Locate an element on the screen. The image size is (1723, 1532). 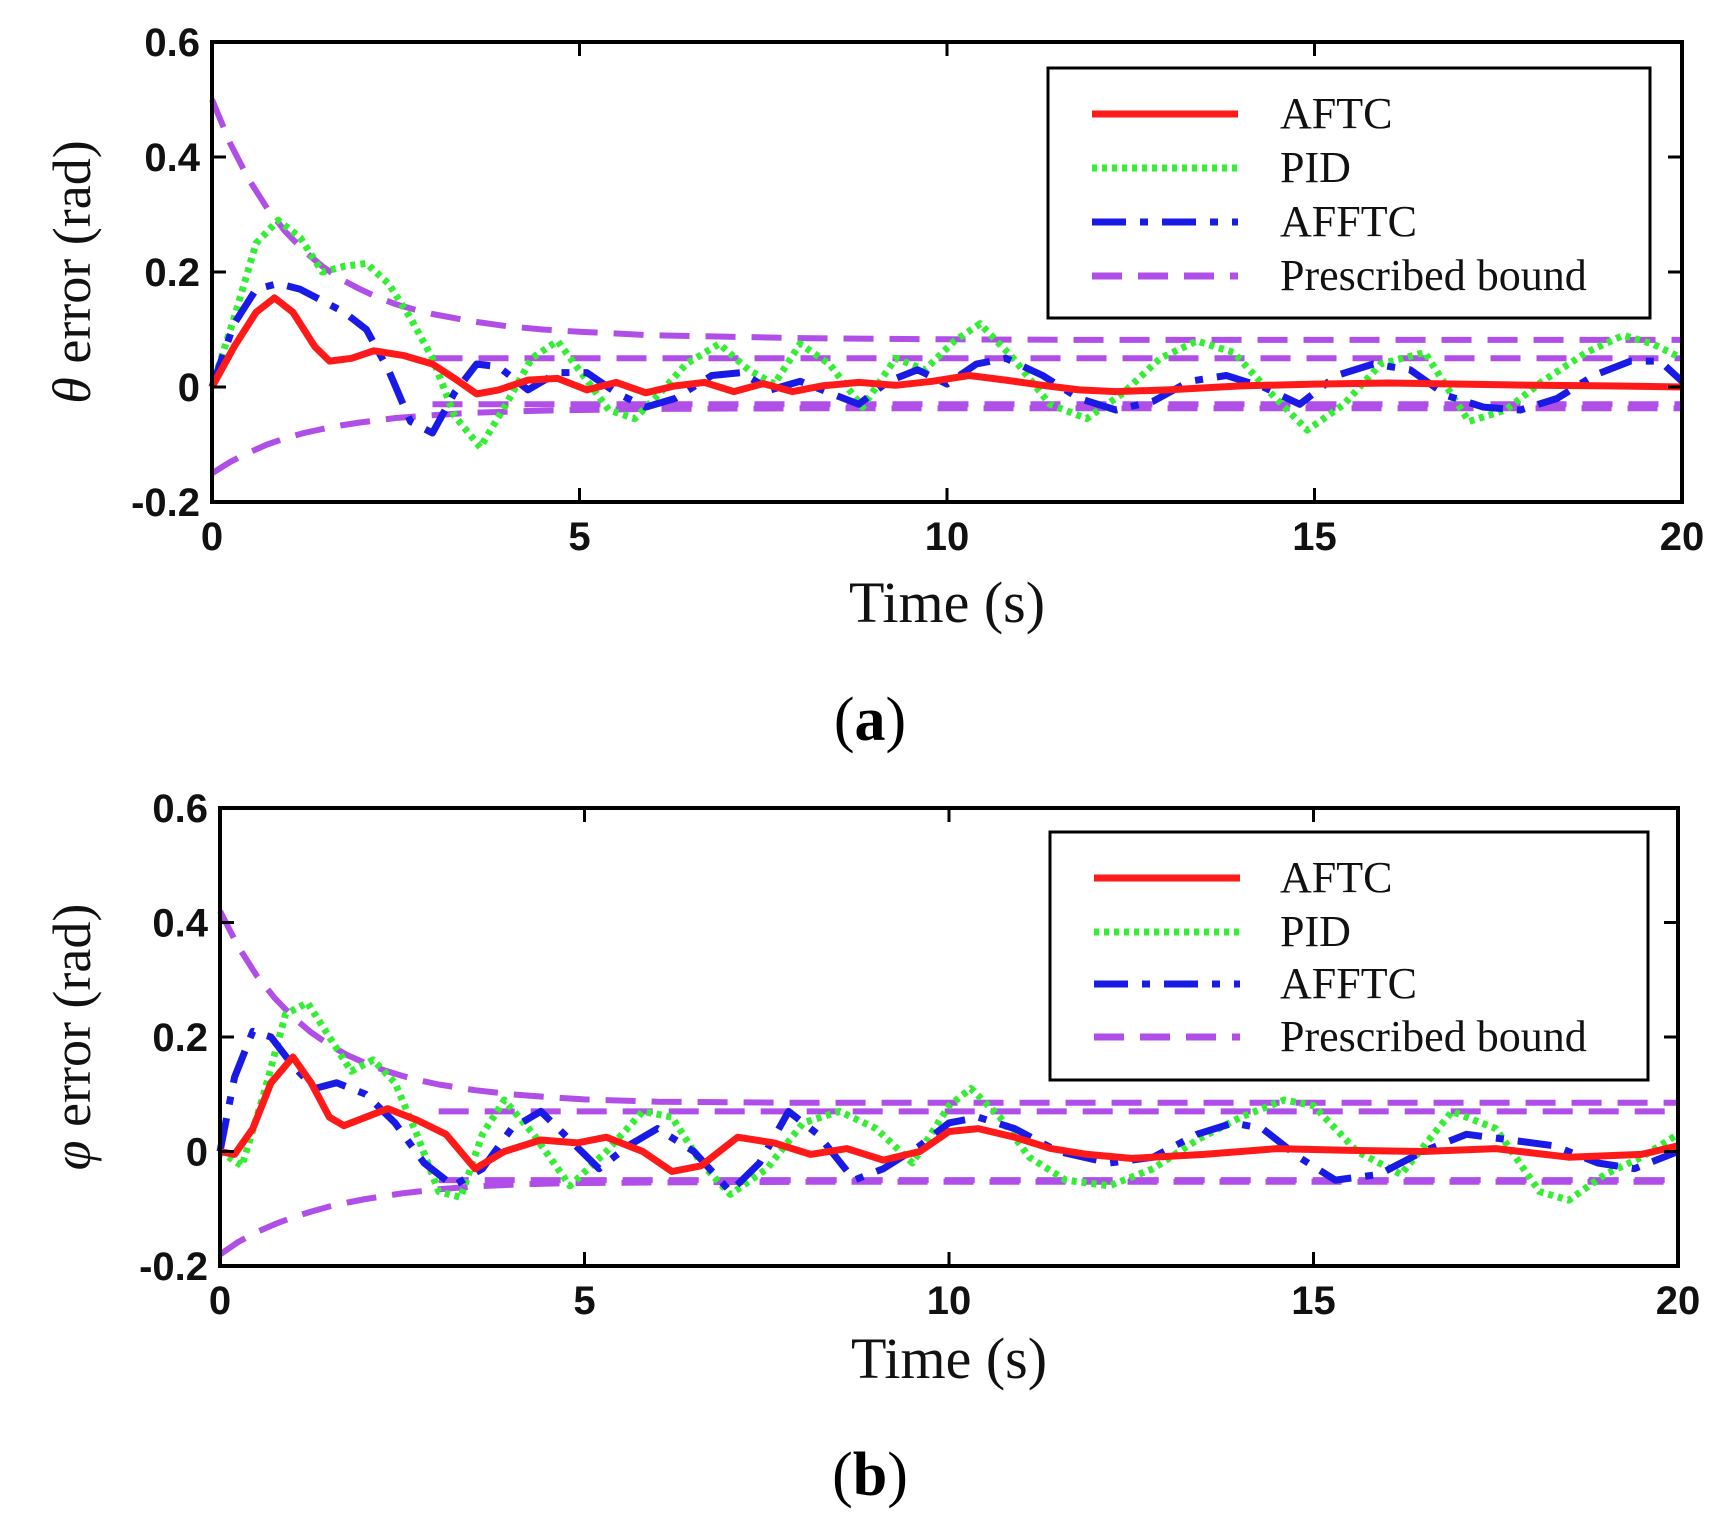
panel-b-ylabel: φ error (rad) is located at coordinates (72, 1037).